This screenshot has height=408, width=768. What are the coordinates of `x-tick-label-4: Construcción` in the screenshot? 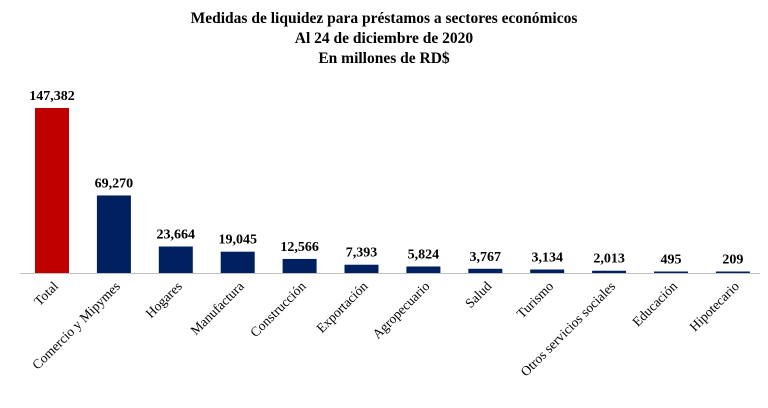 It's located at (278, 309).